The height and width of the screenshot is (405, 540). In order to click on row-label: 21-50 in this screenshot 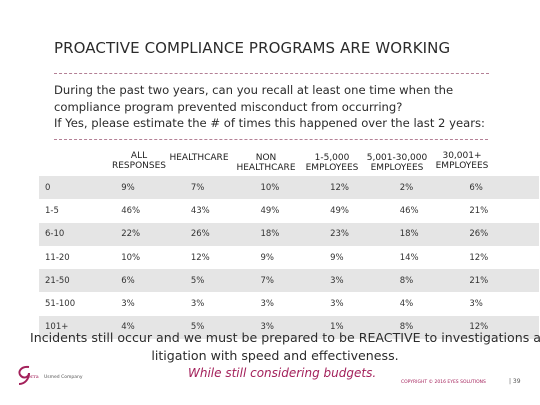, I will do `click(80, 281)`.